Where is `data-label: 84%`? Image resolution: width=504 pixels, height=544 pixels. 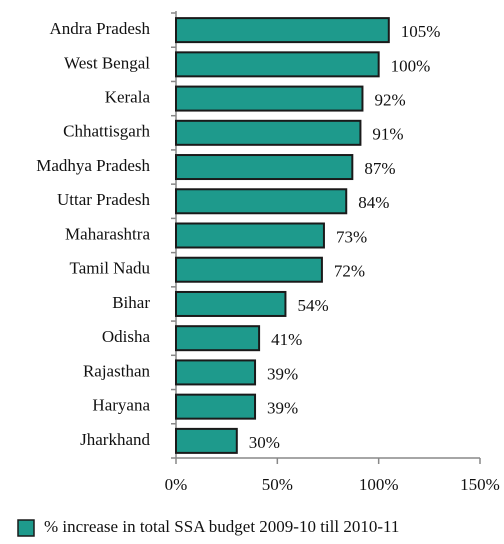 data-label: 84% is located at coordinates (373, 202).